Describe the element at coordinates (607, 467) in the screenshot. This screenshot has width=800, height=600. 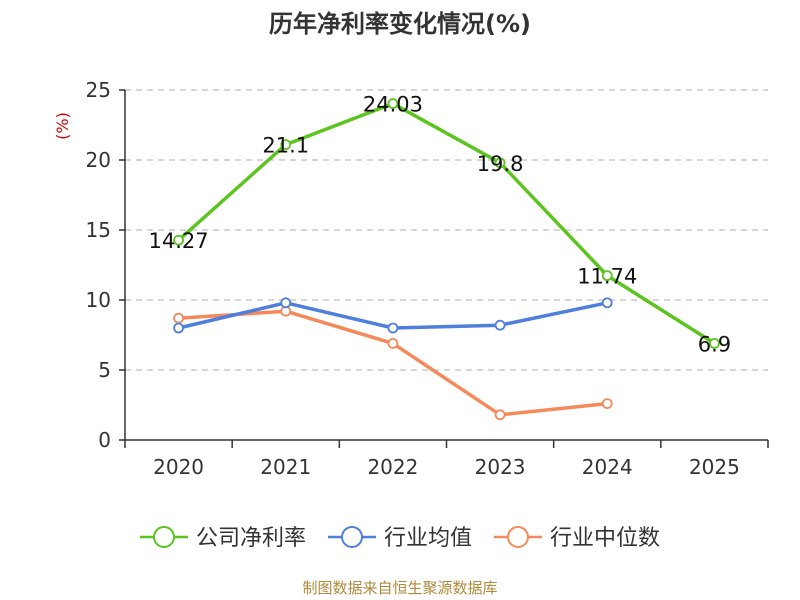
I see `x-tick-label-2024: 2024` at that location.